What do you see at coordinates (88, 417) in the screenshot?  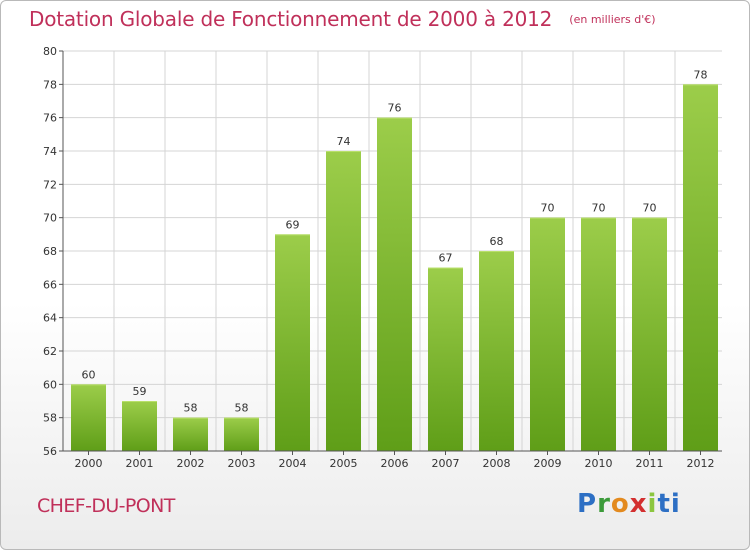 I see `bar-2000` at bounding box center [88, 417].